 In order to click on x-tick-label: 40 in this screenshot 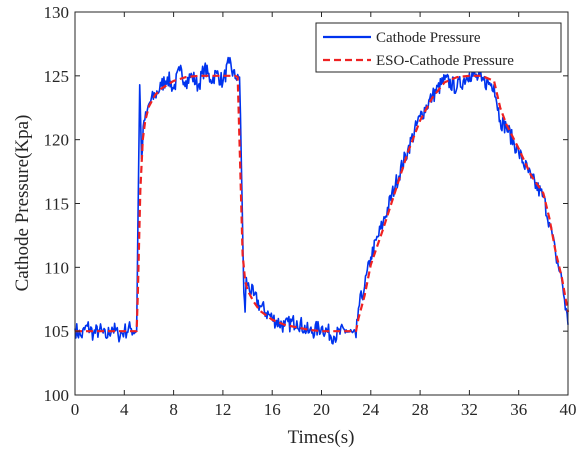, I will do `click(568, 409)`.